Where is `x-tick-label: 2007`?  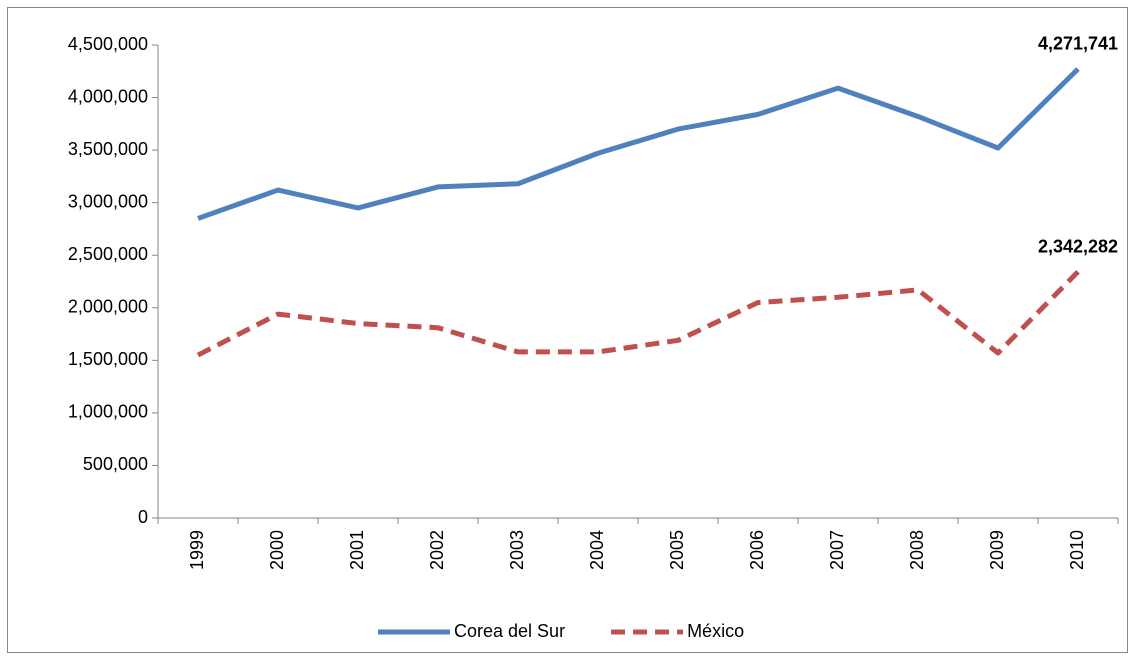
x-tick-label: 2007 is located at coordinates (837, 550).